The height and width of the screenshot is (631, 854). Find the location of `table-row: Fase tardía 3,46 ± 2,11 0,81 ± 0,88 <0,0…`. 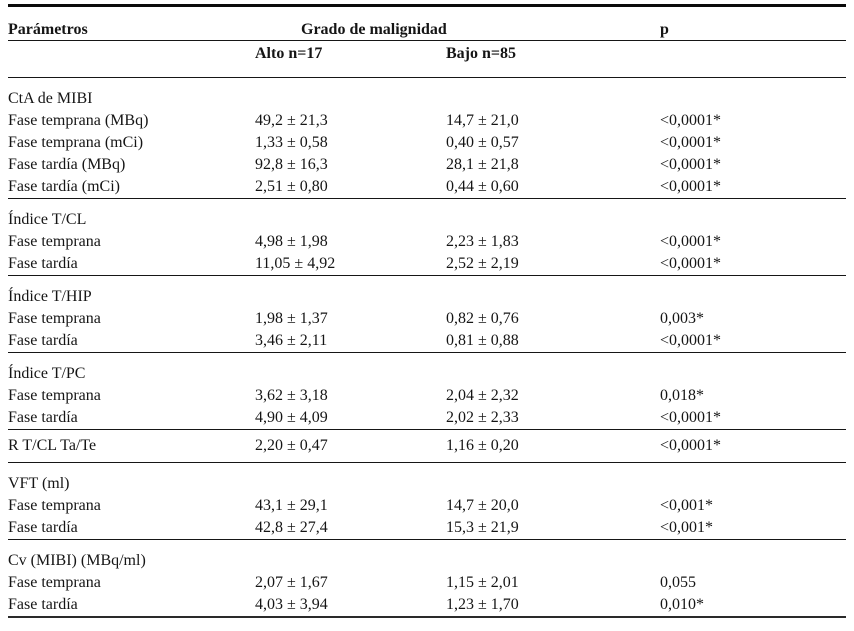

table-row: Fase tardía 3,46 ± 2,11 0,81 ± 0,88 <0,0… is located at coordinates (427, 341).